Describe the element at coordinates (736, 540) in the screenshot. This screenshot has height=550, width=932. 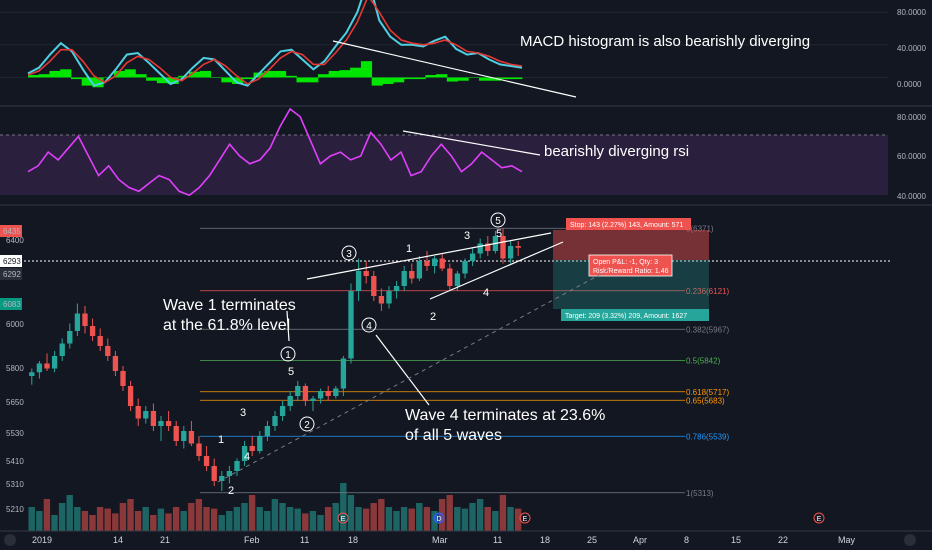
I see `date-tick: 15` at that location.